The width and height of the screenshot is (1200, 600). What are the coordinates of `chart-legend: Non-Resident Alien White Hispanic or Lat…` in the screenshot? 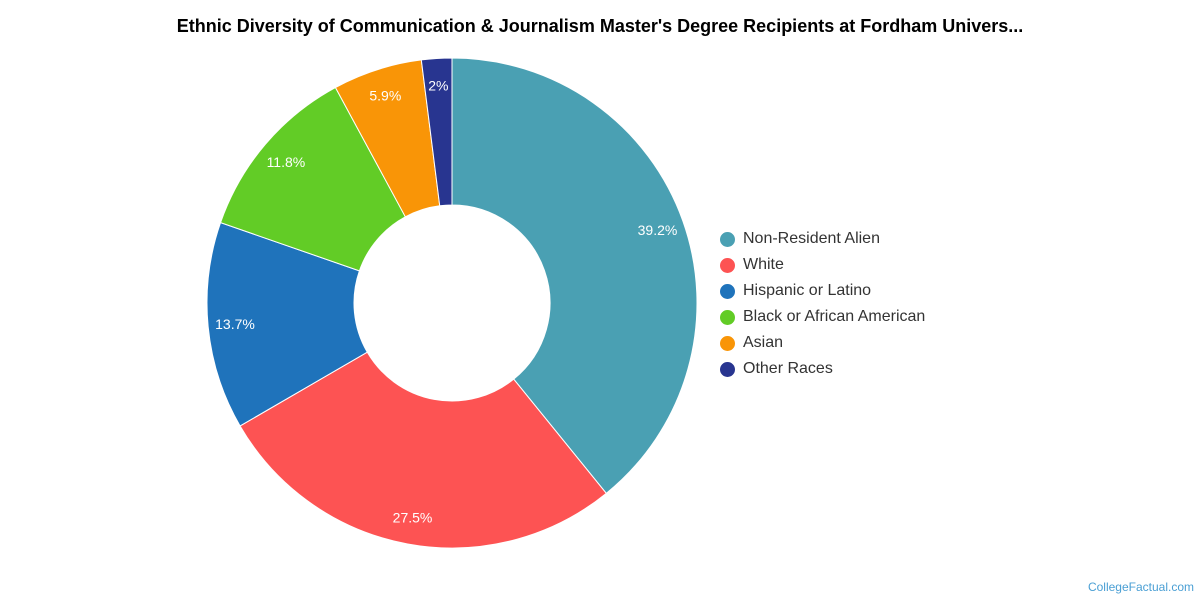 It's located at (822, 304).